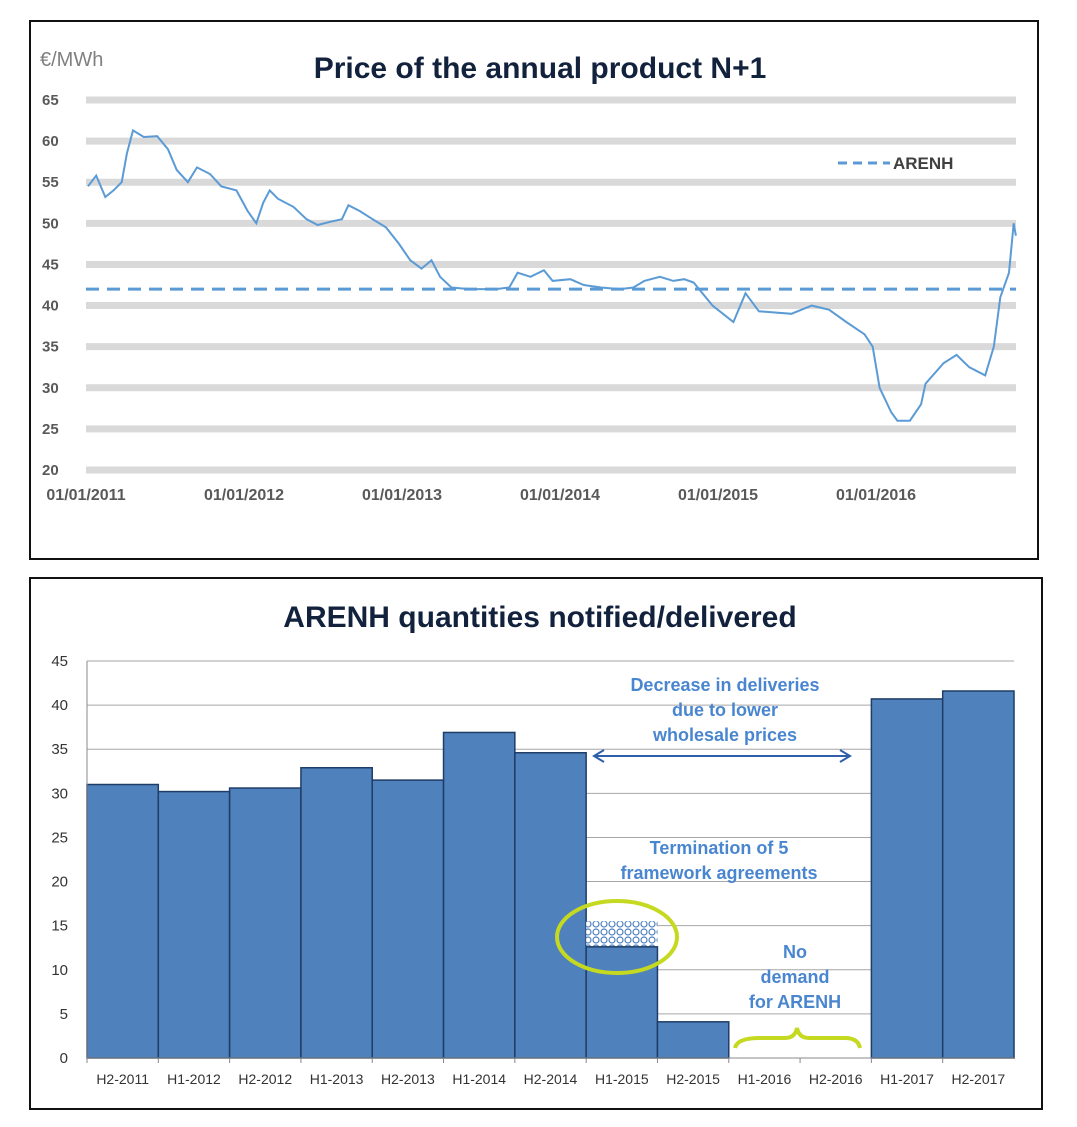 This screenshot has height=1127, width=1077. What do you see at coordinates (337, 1079) in the screenshot?
I see `x-tick-label: H1-2013` at bounding box center [337, 1079].